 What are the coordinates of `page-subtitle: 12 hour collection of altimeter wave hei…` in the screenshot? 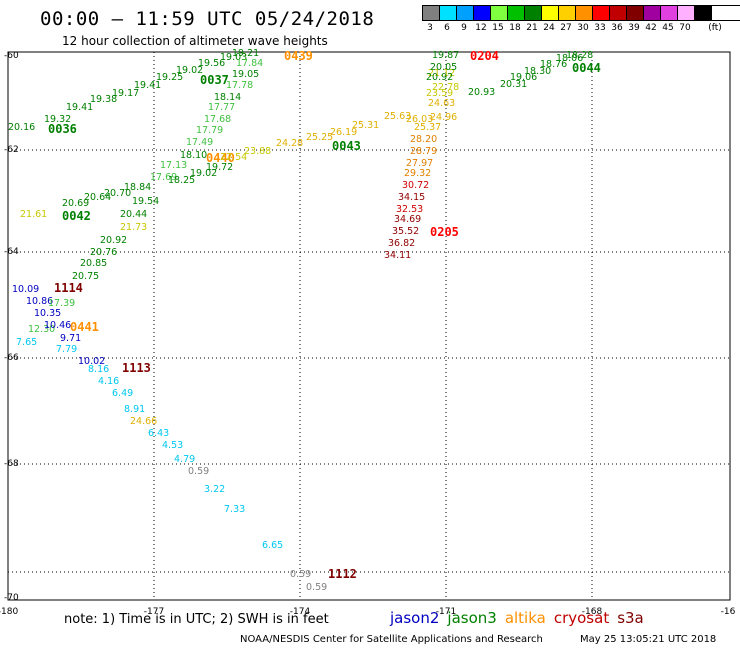 It's located at (195, 41).